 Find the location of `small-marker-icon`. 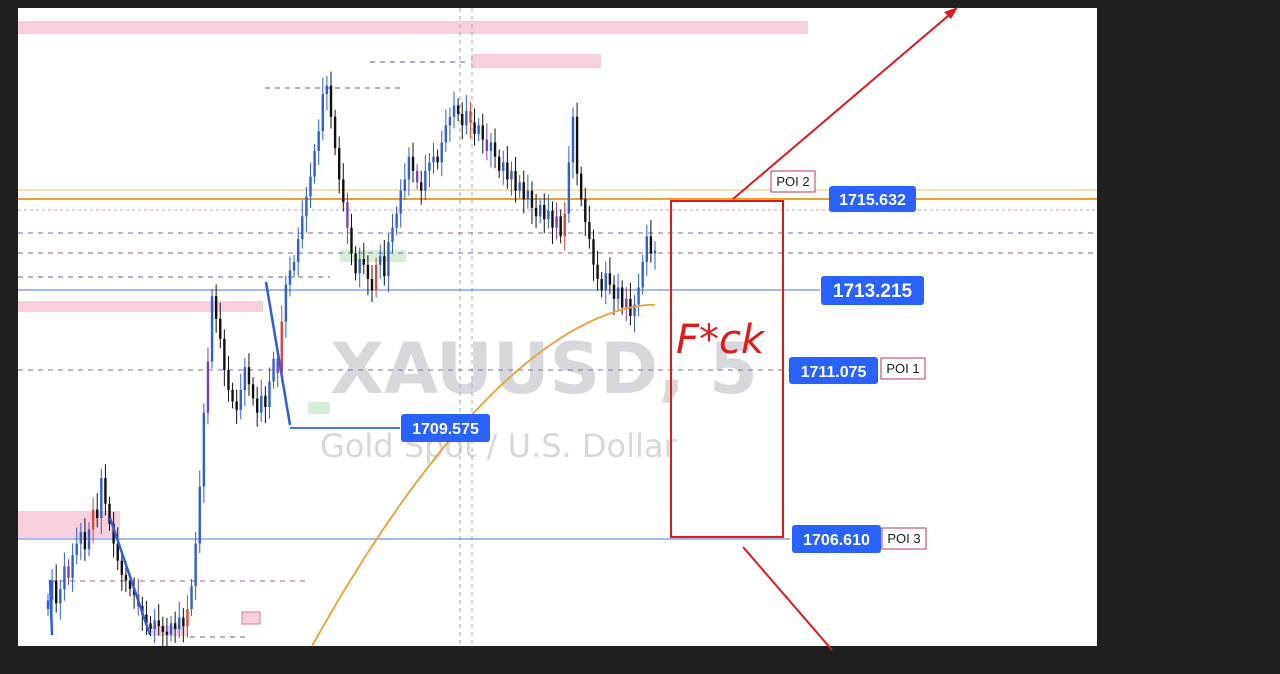

small-marker-icon is located at coordinates (251, 618).